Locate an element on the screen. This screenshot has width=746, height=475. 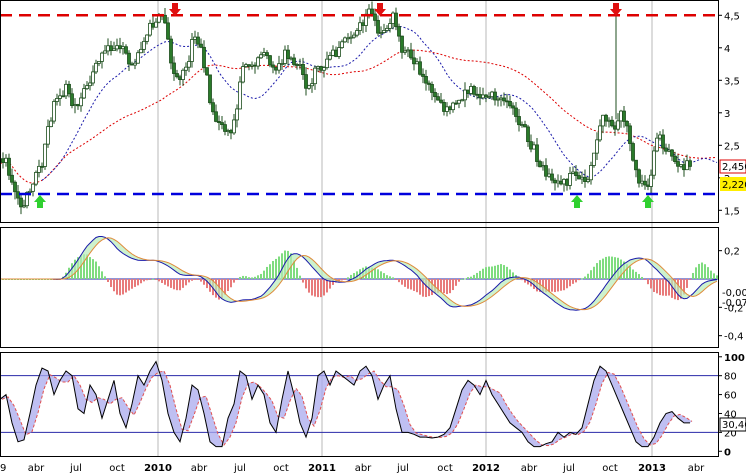
last-price-label: 2,220 is located at coordinates (734, 185).